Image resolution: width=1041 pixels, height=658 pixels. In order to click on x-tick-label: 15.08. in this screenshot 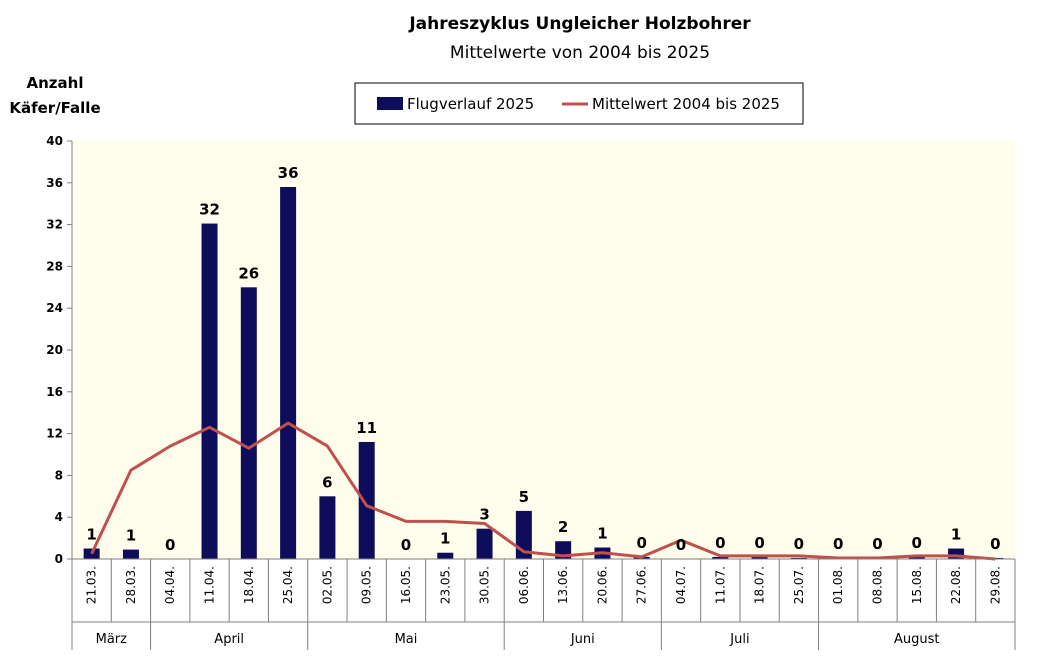, I will do `click(917, 585)`.